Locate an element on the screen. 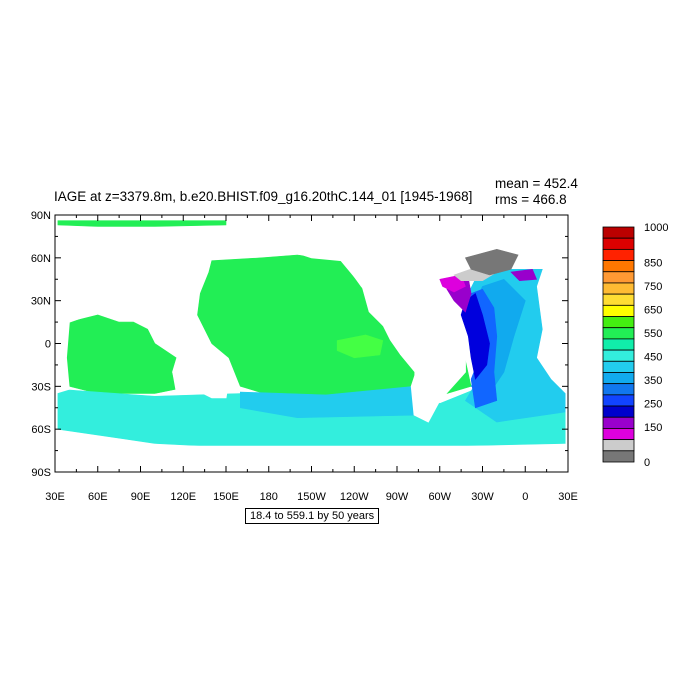  contour-range-note: 18.4 to 559.1 by 50 years is located at coordinates (312, 516).